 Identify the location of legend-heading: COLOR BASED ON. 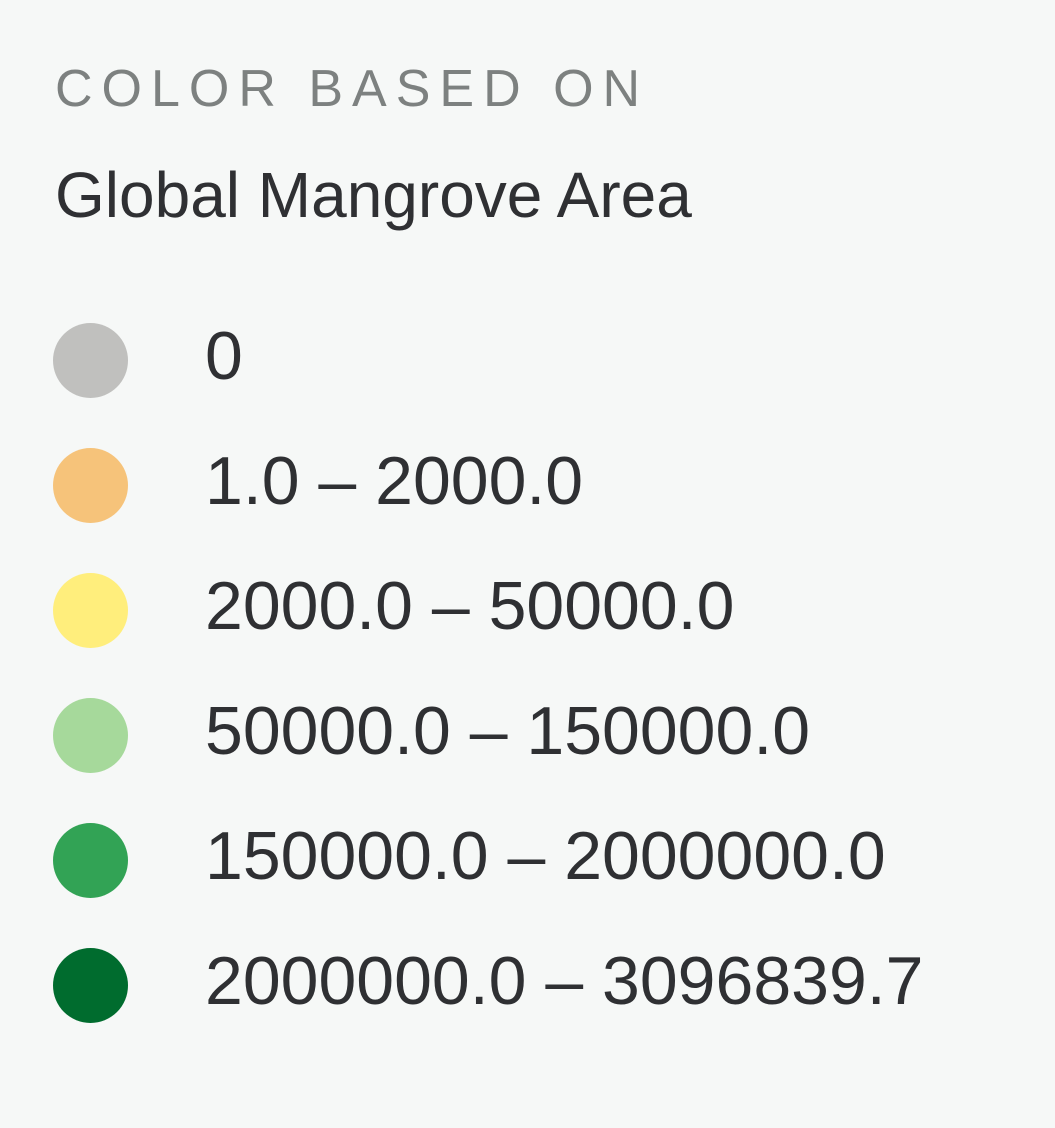
(352, 89).